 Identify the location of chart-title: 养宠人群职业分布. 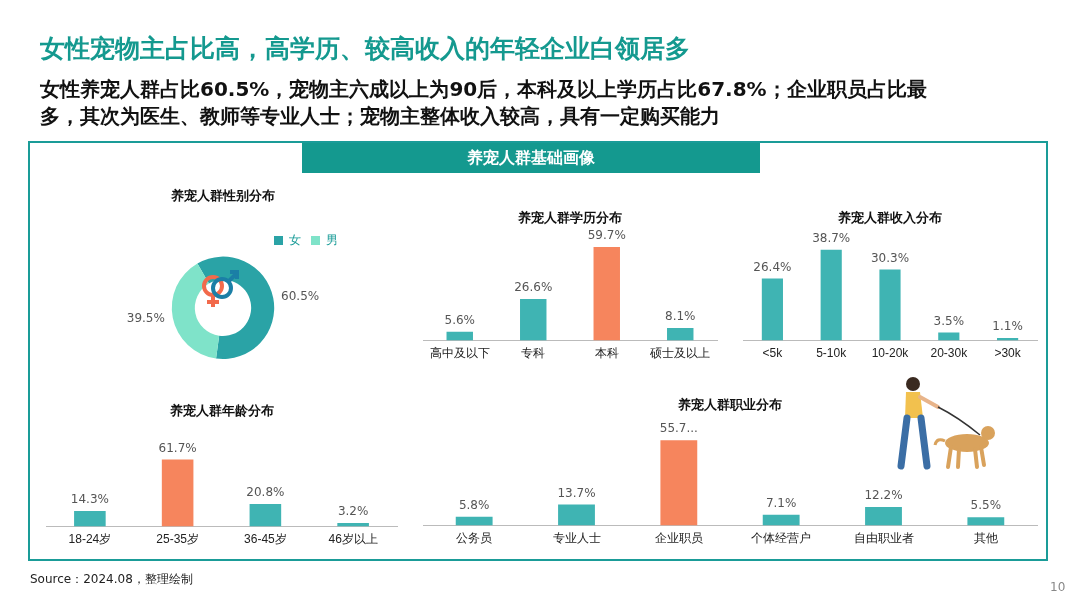
(729, 405).